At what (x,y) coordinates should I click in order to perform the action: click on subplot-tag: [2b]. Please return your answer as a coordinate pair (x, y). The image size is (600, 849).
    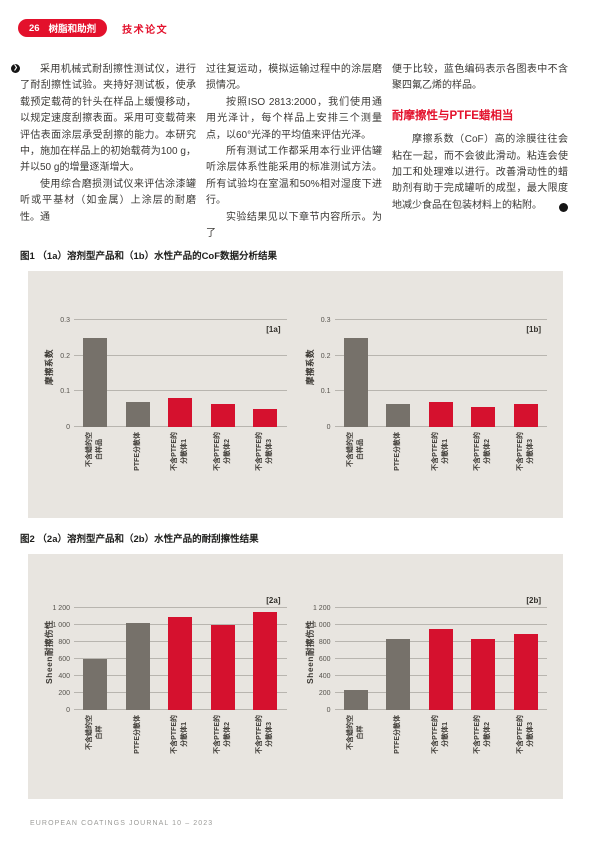
    Looking at the image, I should click on (533, 600).